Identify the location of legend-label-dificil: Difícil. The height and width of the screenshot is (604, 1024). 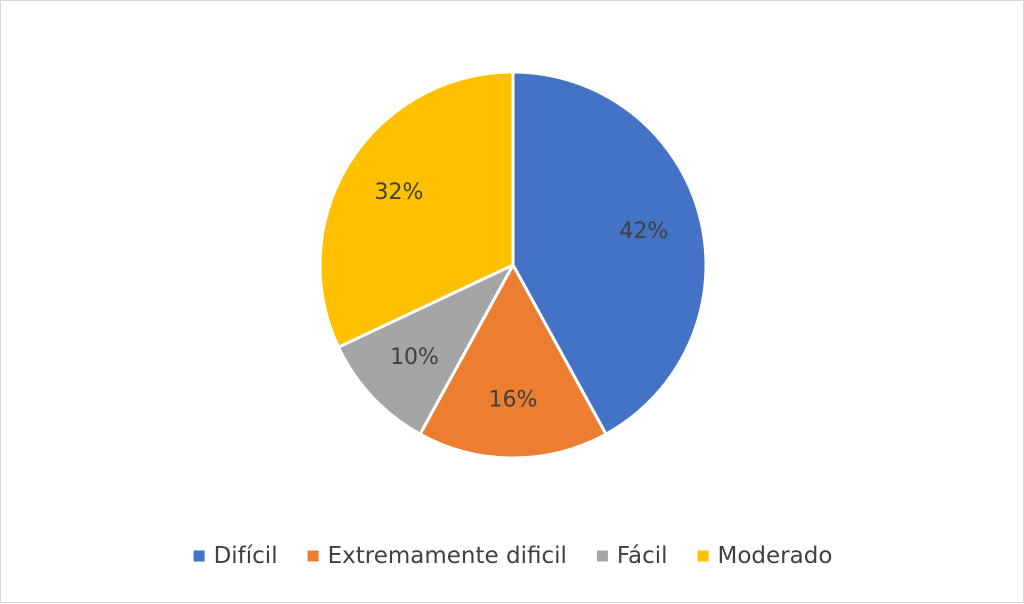
(246, 556).